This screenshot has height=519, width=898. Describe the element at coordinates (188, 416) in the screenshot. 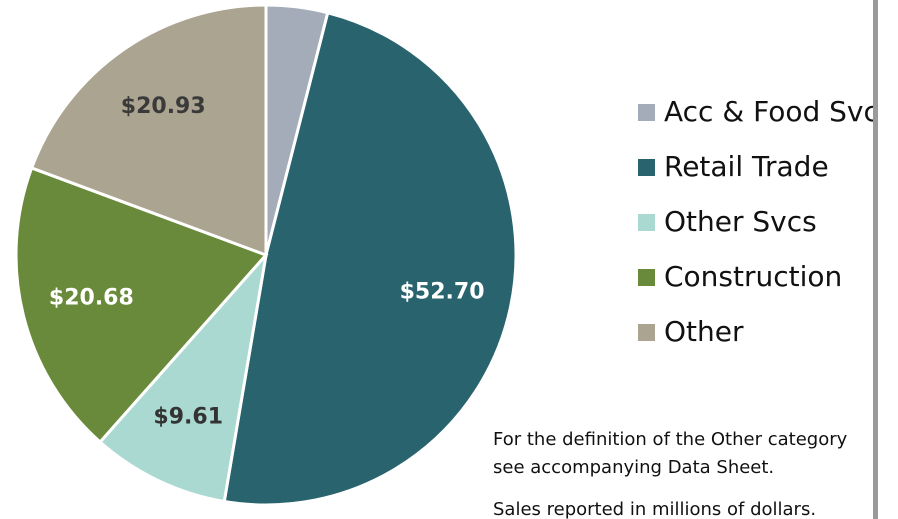

I see `value-label: $9.61` at that location.